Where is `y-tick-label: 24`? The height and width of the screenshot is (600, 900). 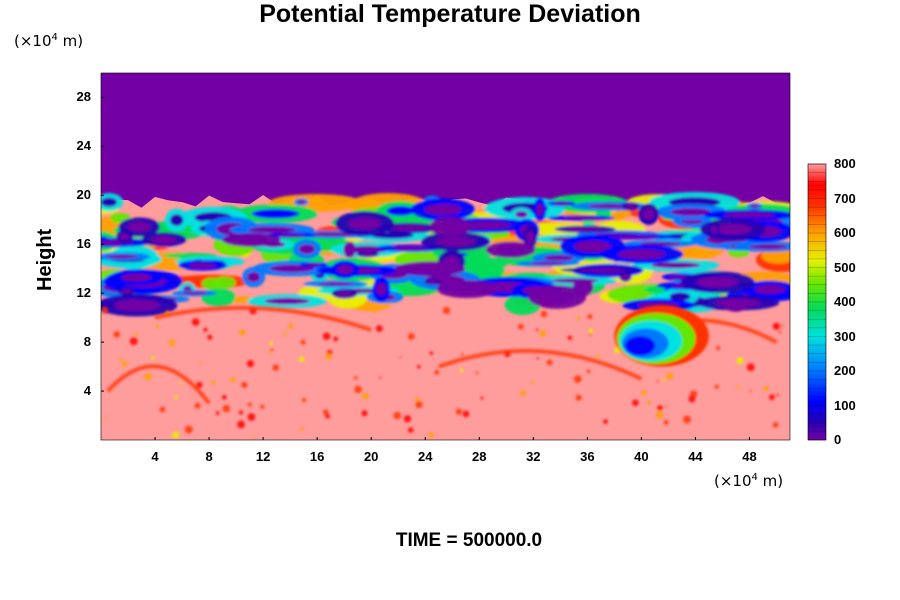
y-tick-label: 24 is located at coordinates (83, 146).